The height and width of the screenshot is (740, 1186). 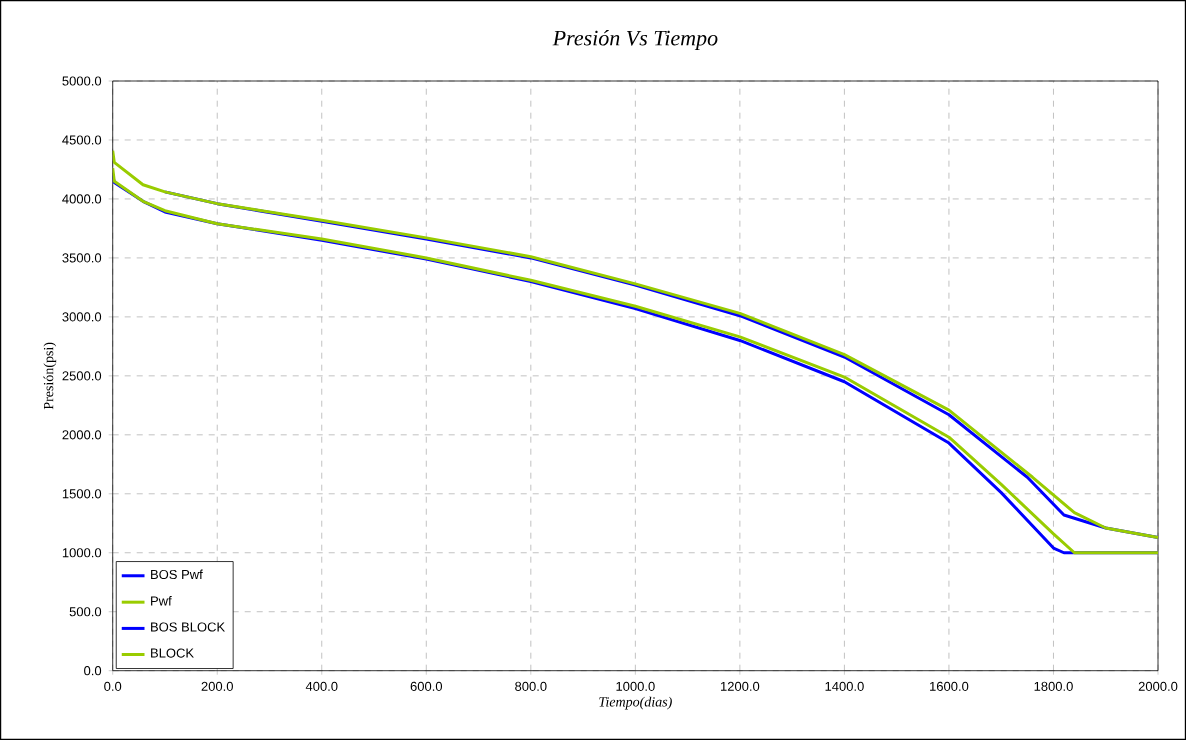 I want to click on legend-label: BOS Pwf, so click(x=177, y=574).